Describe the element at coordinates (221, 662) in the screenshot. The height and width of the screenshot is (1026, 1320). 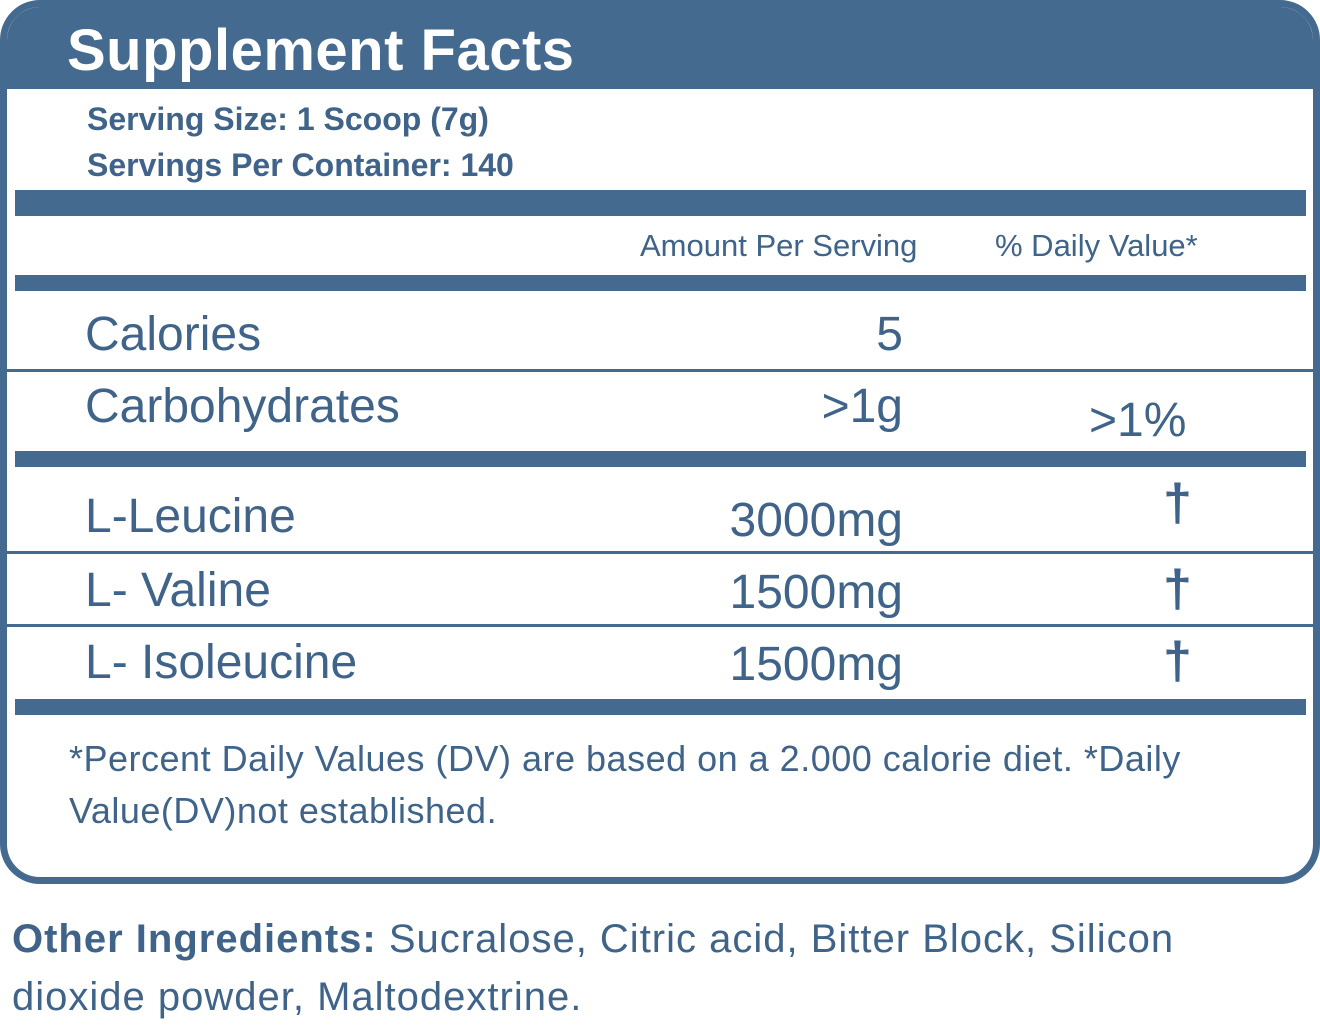
I see `row-label: L- Isoleucine` at that location.